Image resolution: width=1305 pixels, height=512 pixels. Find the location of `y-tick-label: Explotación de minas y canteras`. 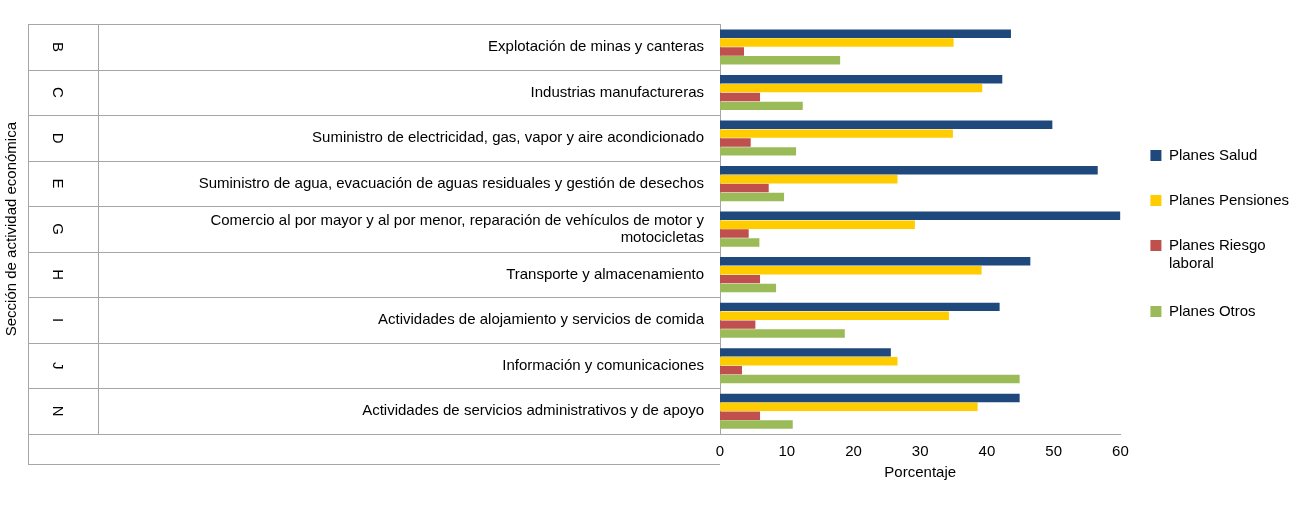

y-tick-label: Explotación de minas y canteras is located at coordinates (596, 46).